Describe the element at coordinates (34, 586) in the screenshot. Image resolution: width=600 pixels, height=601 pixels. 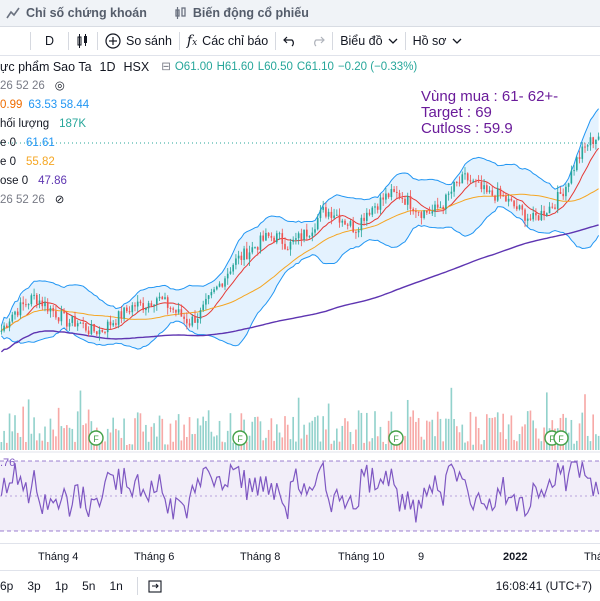
I see `timeframe-3p: 3p` at that location.